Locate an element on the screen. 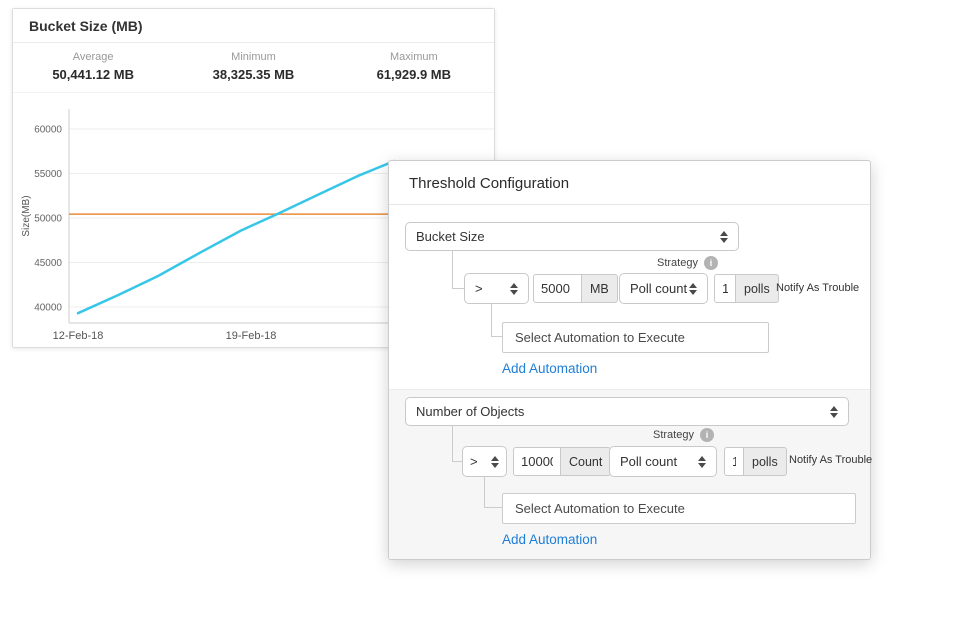 The height and width of the screenshot is (640, 960). threshold-panel-title: Threshold Configuration is located at coordinates (489, 183).